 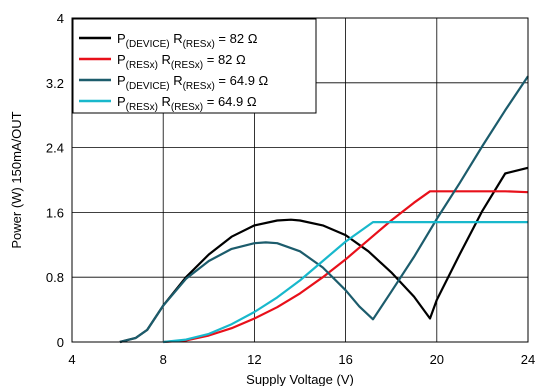 What do you see at coordinates (345, 359) in the screenshot?
I see `x-tick-label: 16` at bounding box center [345, 359].